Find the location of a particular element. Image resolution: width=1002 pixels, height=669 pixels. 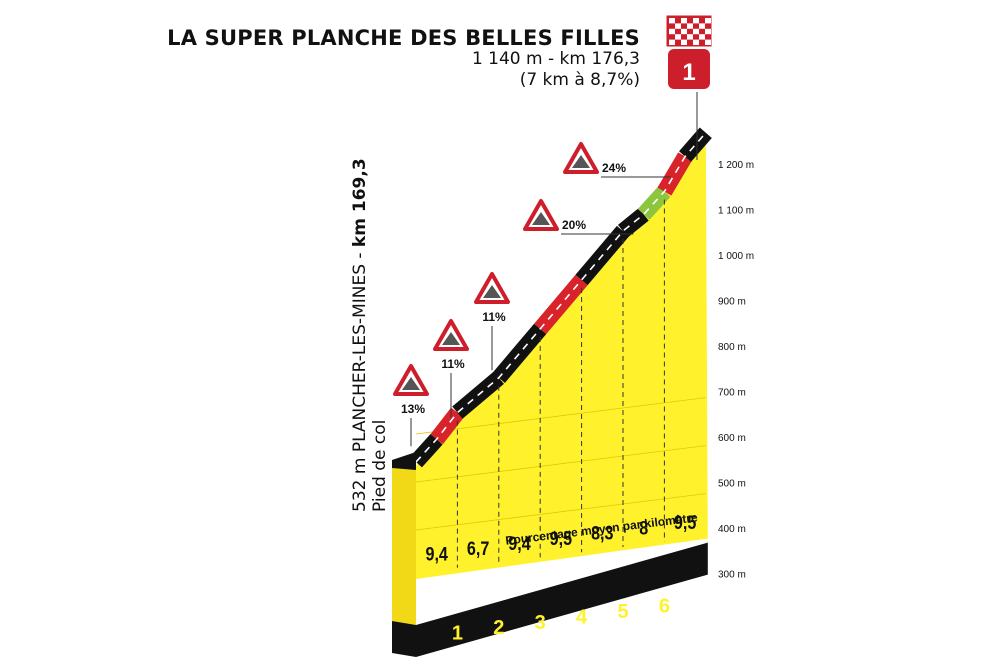

climb-stats: (7 km à 8,7%) is located at coordinates (579, 80).